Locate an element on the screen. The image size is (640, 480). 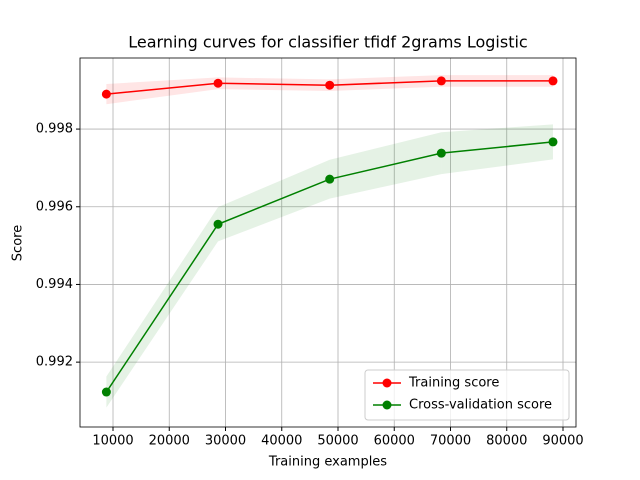
y-tick-label: 0.998 is located at coordinates (54, 129).